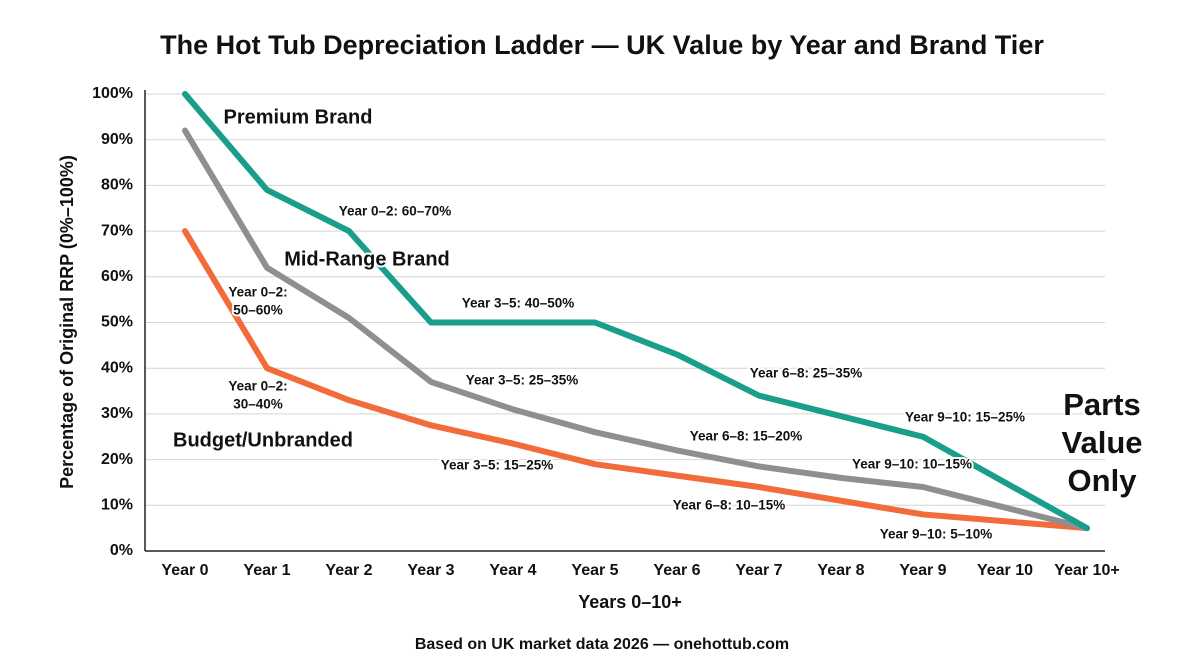  Describe the element at coordinates (746, 436) in the screenshot. I see `annotation: Year 6–8: 15–20%` at that location.